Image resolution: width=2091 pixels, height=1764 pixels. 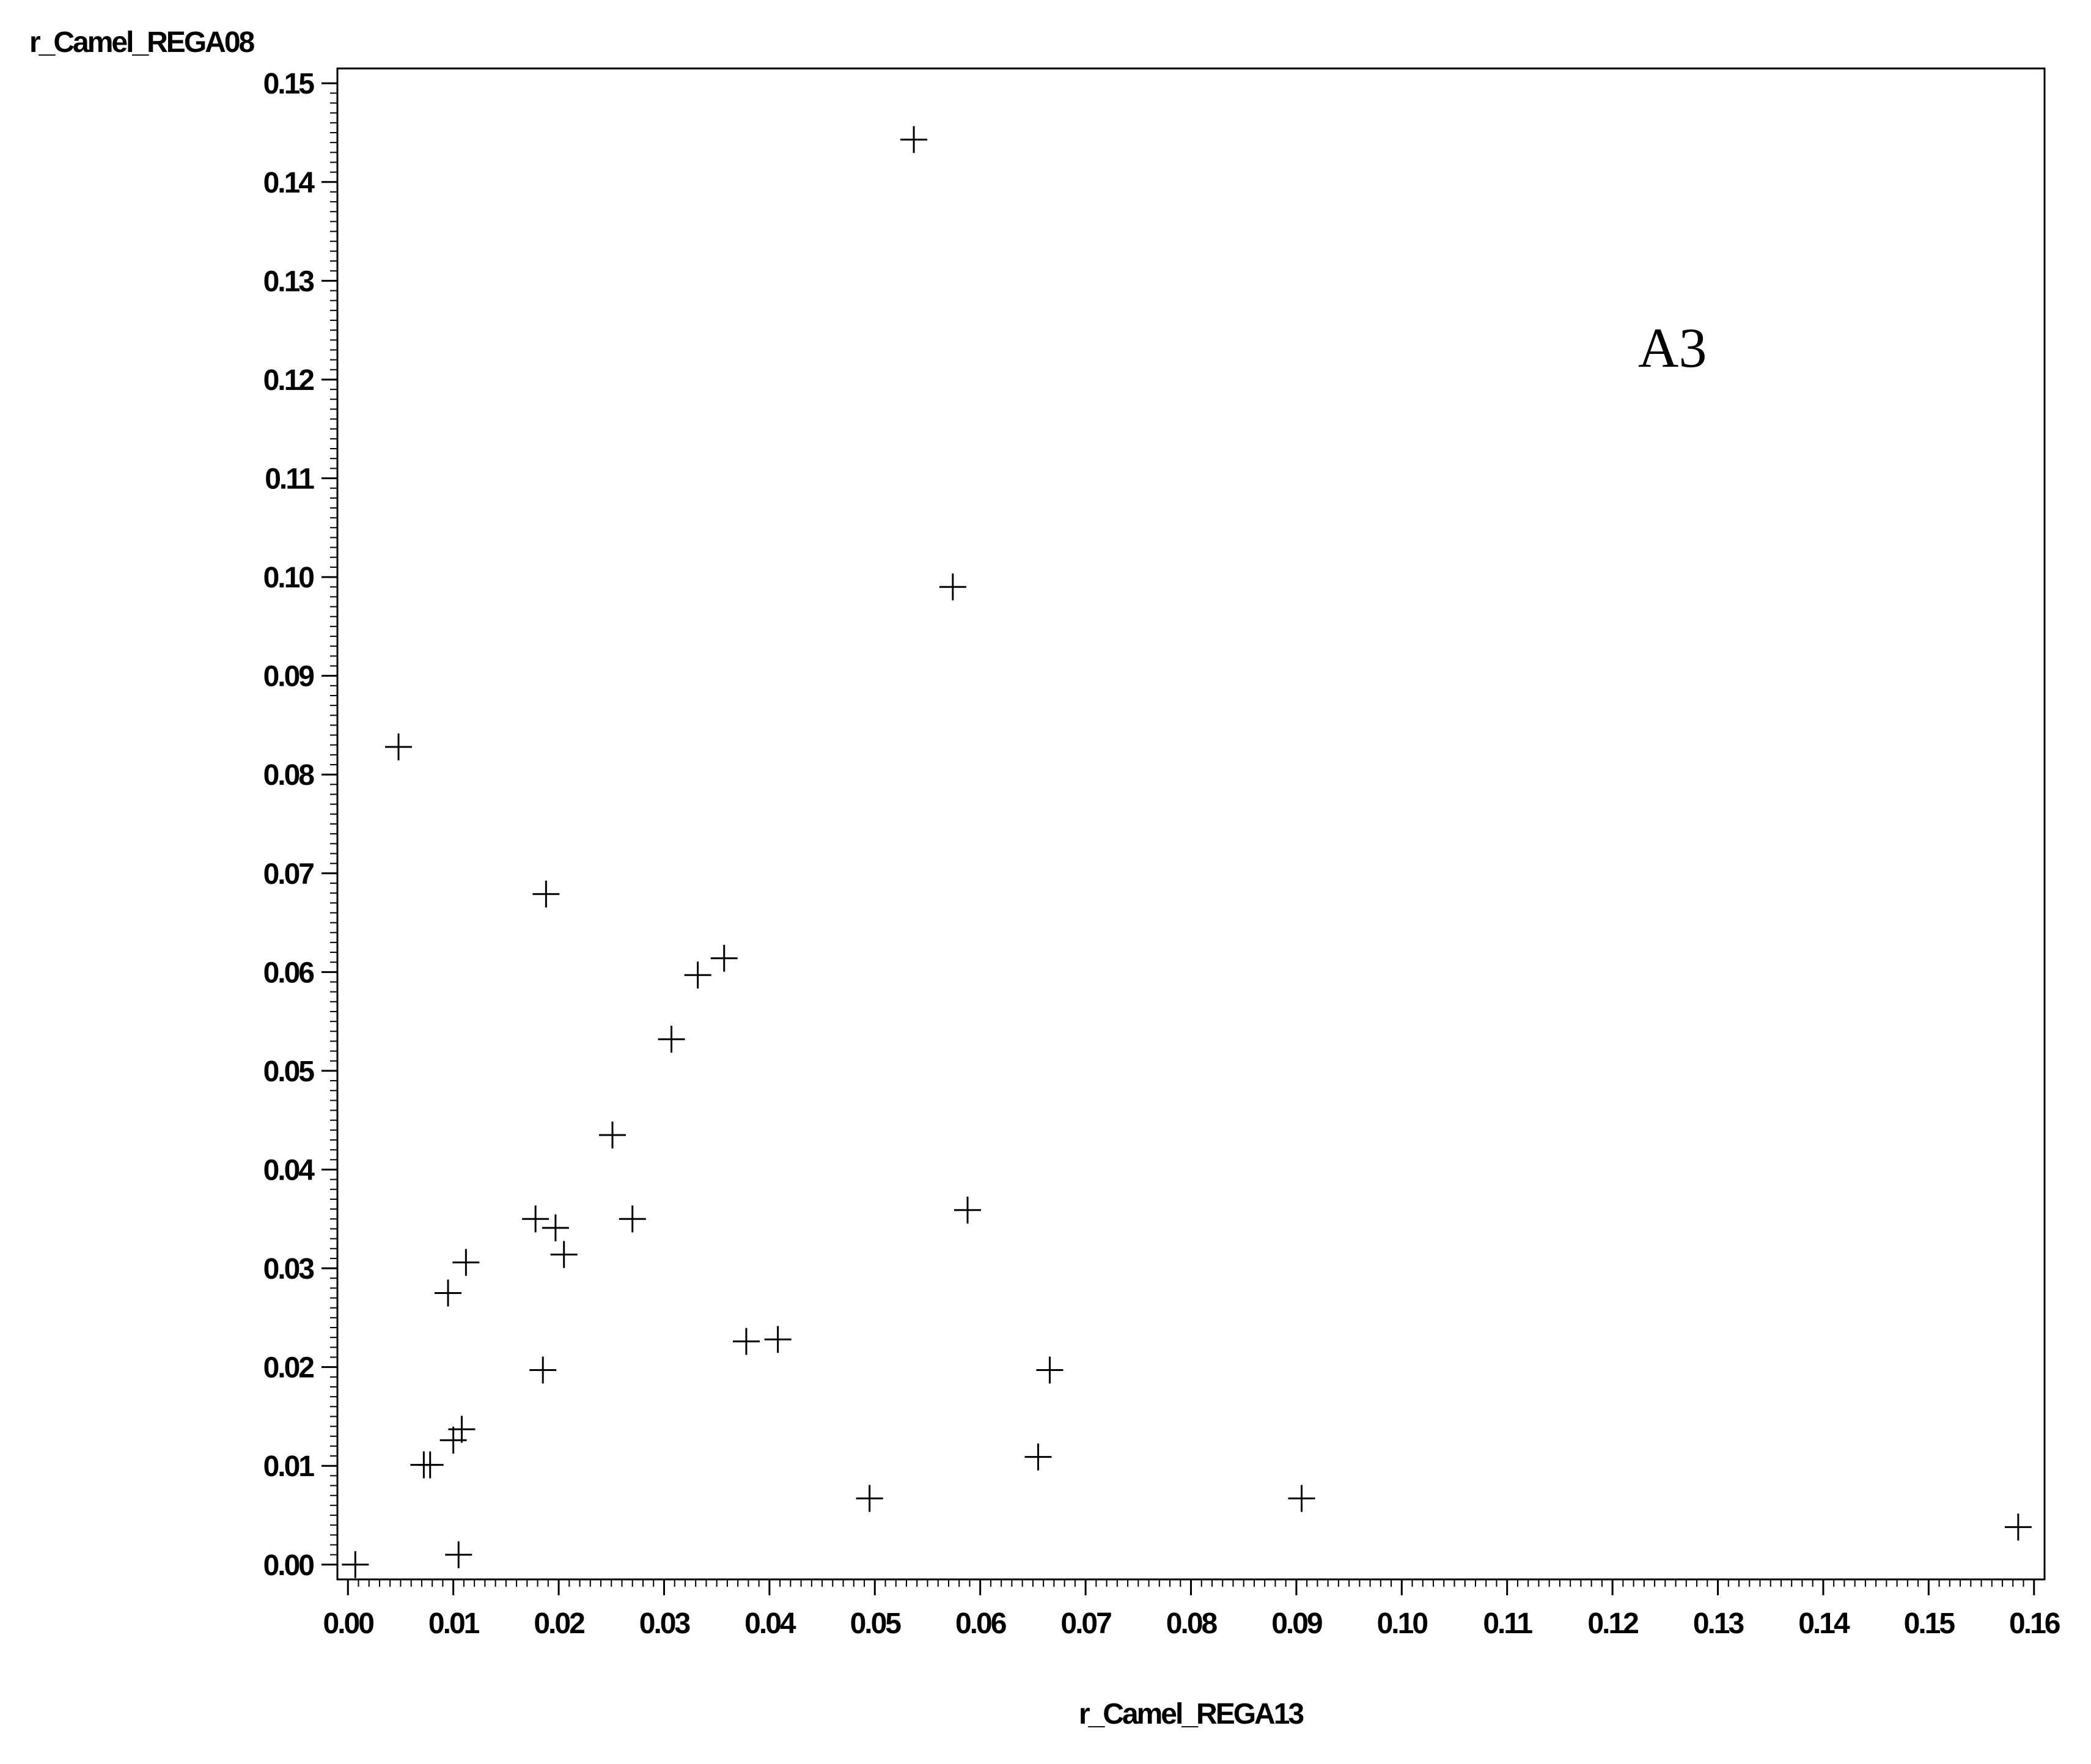 What do you see at coordinates (288, 973) in the screenshot?
I see `y-tick-label: 0.06` at bounding box center [288, 973].